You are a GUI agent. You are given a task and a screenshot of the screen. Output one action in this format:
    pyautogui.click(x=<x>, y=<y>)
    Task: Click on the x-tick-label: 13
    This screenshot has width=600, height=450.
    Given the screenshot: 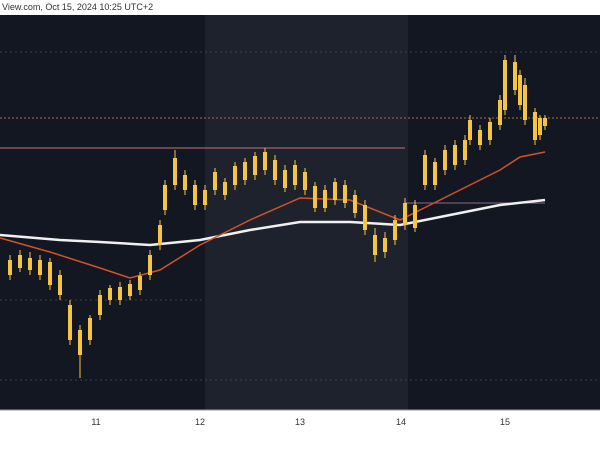 What is the action you would take?
    pyautogui.click(x=300, y=422)
    